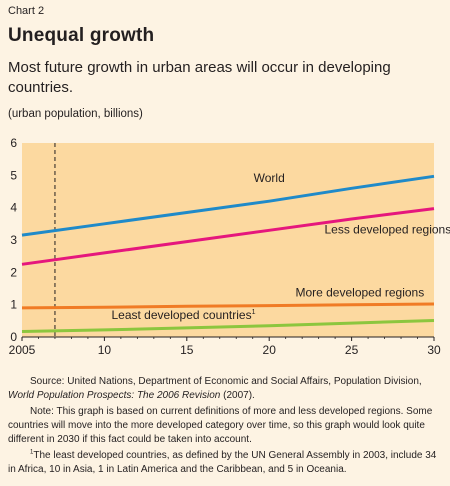 Image resolution: width=450 pixels, height=486 pixels. Describe the element at coordinates (434, 350) in the screenshot. I see `x-tick-label: 30` at that location.